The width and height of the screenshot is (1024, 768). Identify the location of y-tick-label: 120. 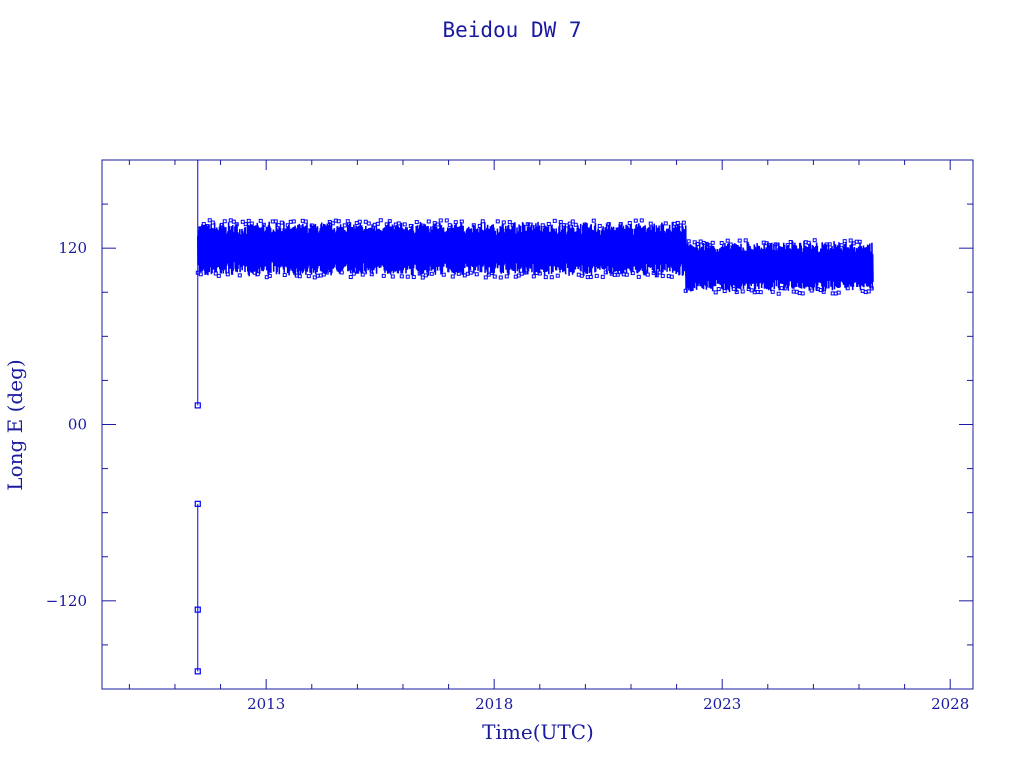
(72, 248).